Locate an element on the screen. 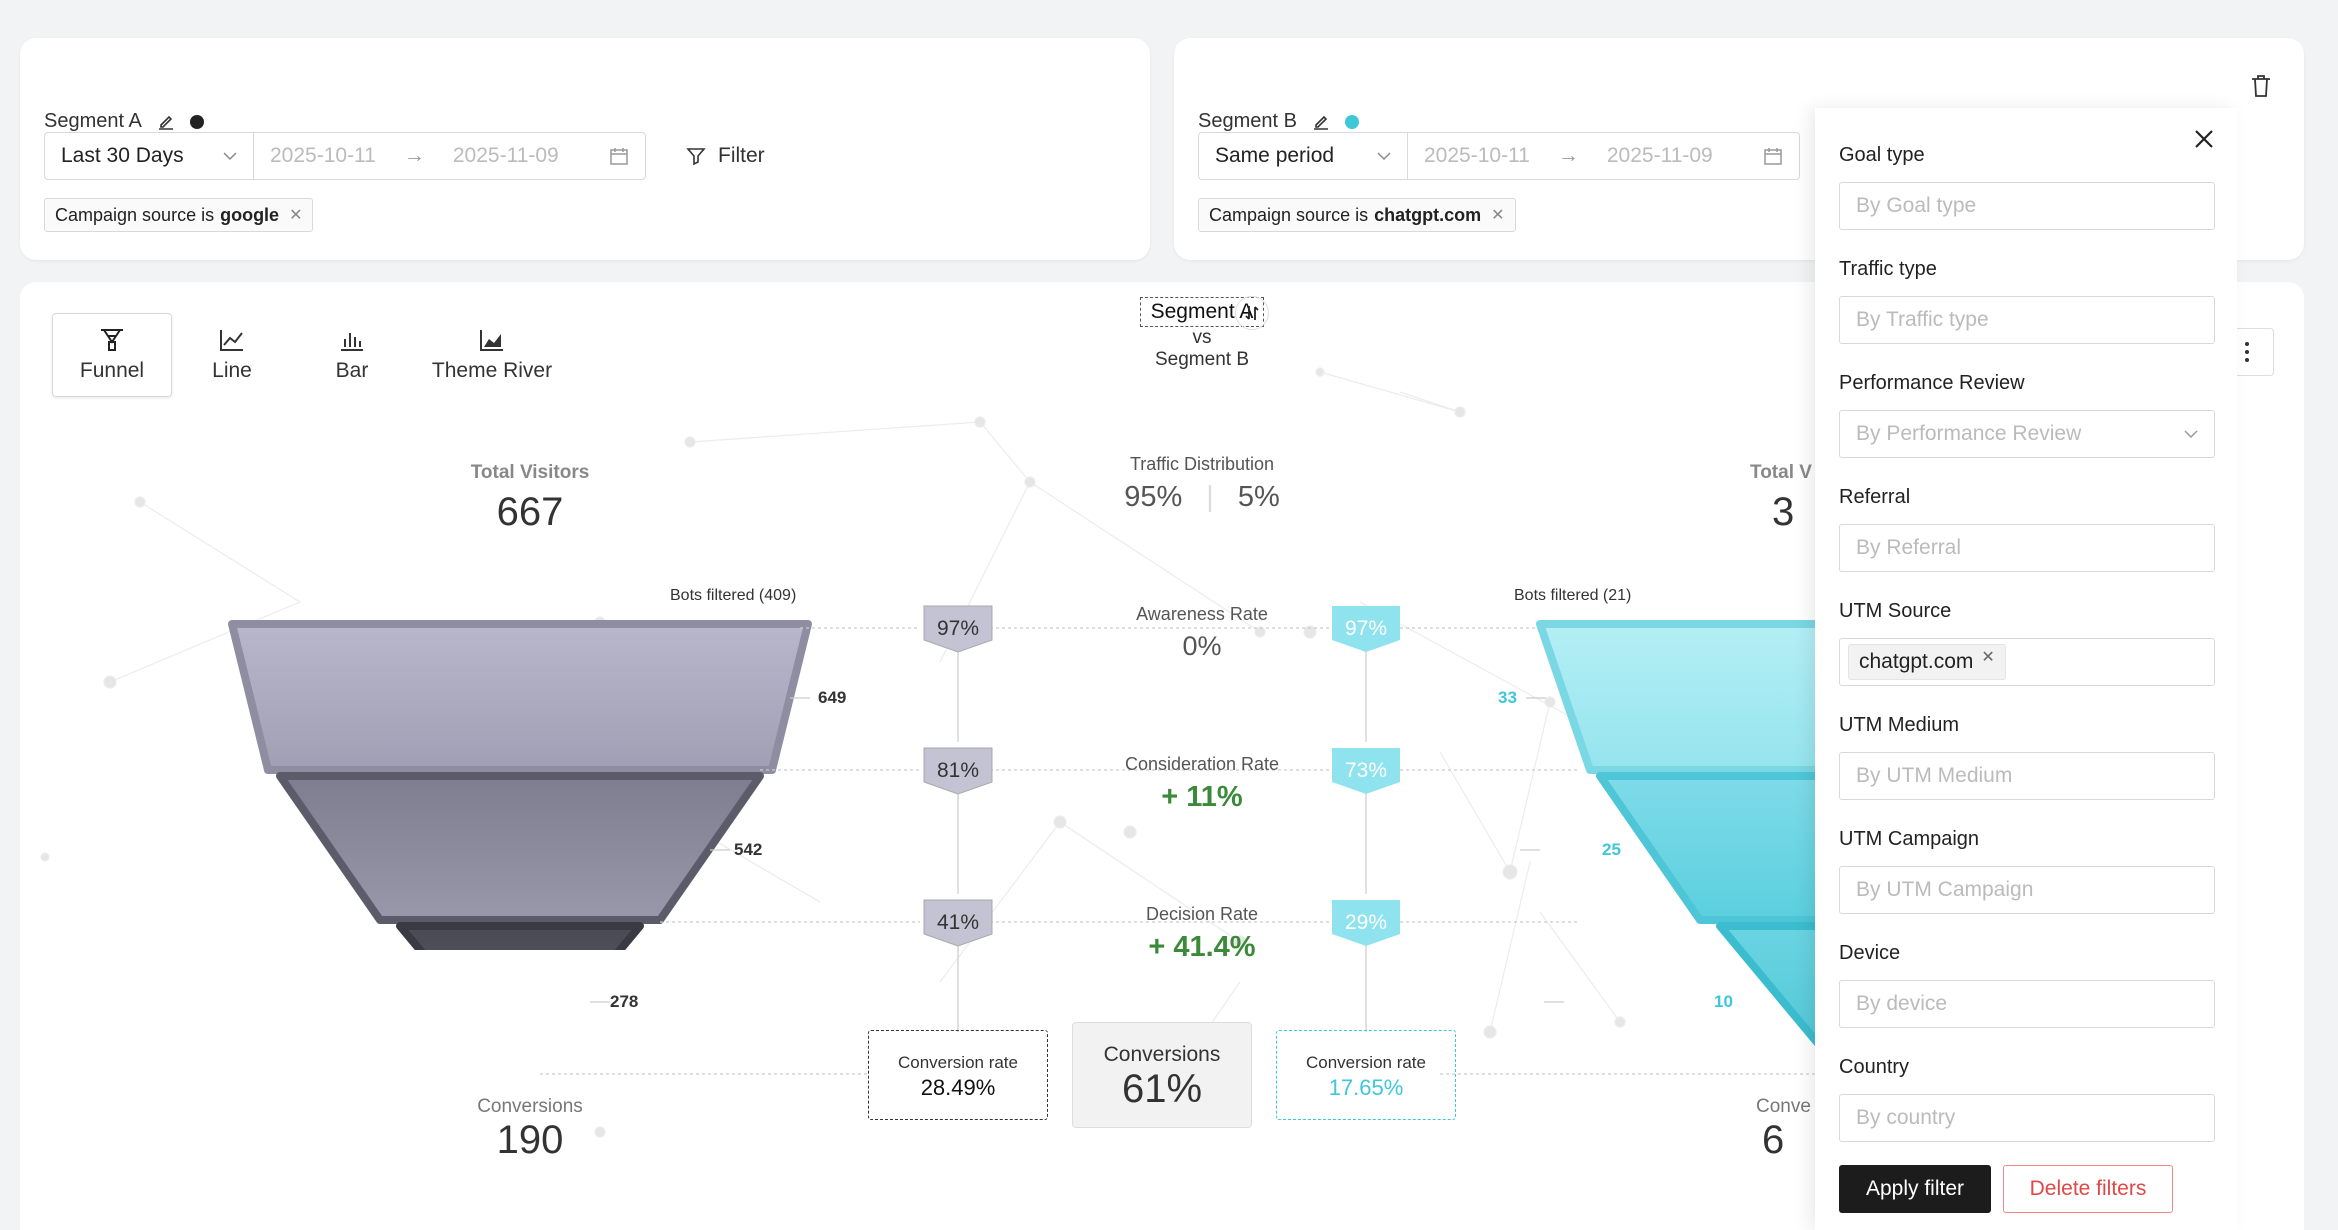  device-input: By device is located at coordinates (2027, 1004).